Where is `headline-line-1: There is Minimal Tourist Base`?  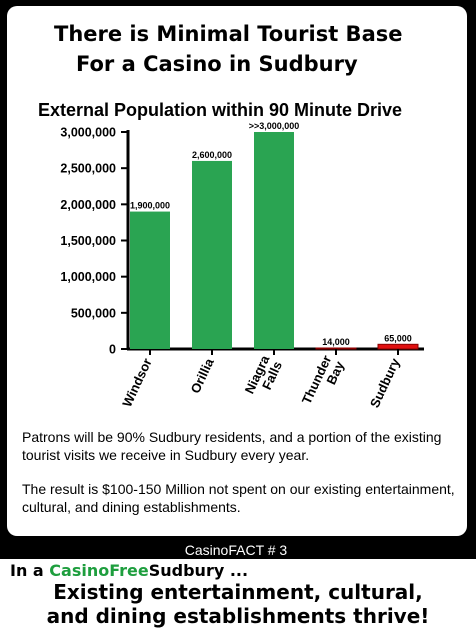
headline-line-1: There is Minimal Tourist Base is located at coordinates (228, 34).